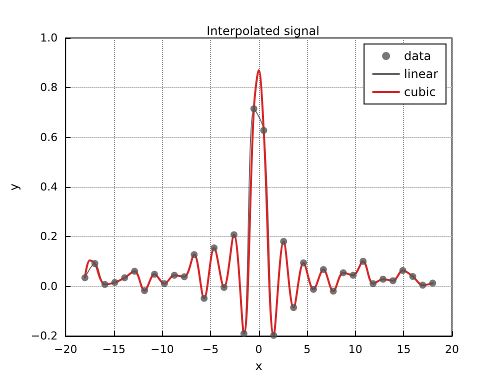 The height and width of the screenshot is (377, 502). Describe the element at coordinates (452, 349) in the screenshot. I see `x-tick-label: 20` at that location.